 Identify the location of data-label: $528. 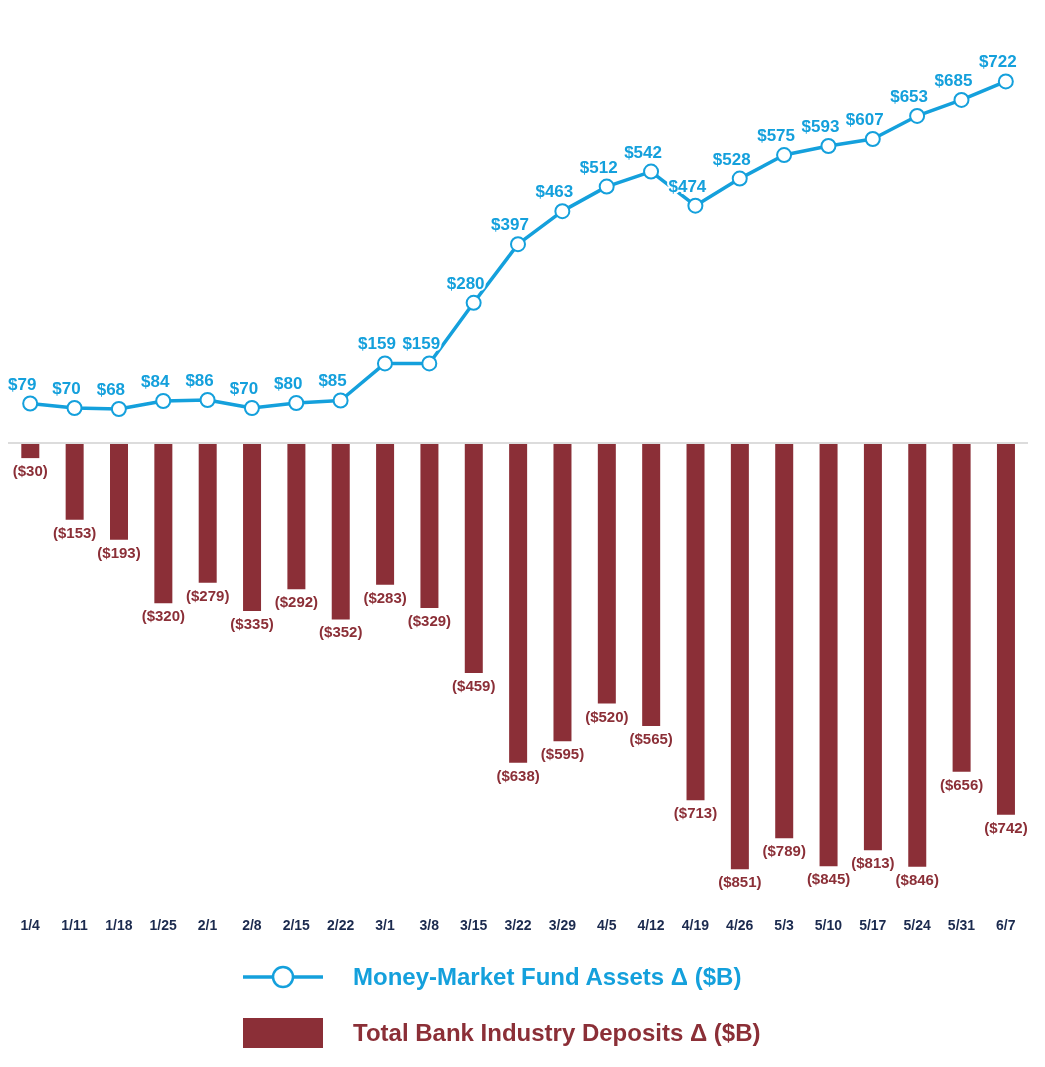
(731, 159).